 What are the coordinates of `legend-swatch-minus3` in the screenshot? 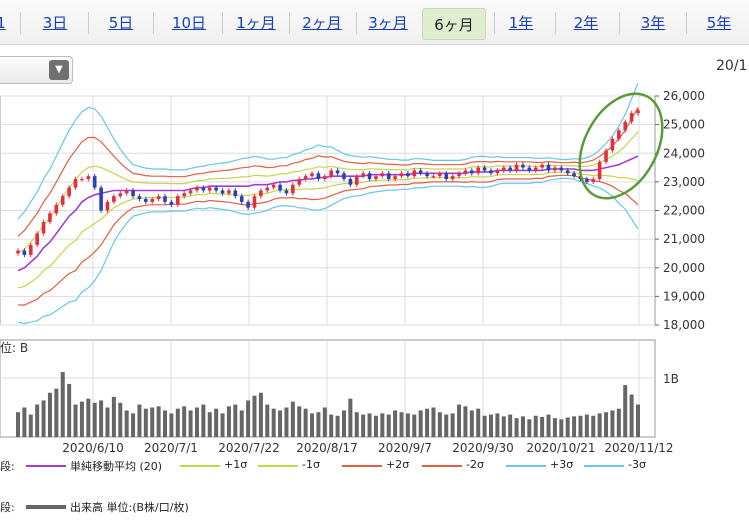 It's located at (604, 466).